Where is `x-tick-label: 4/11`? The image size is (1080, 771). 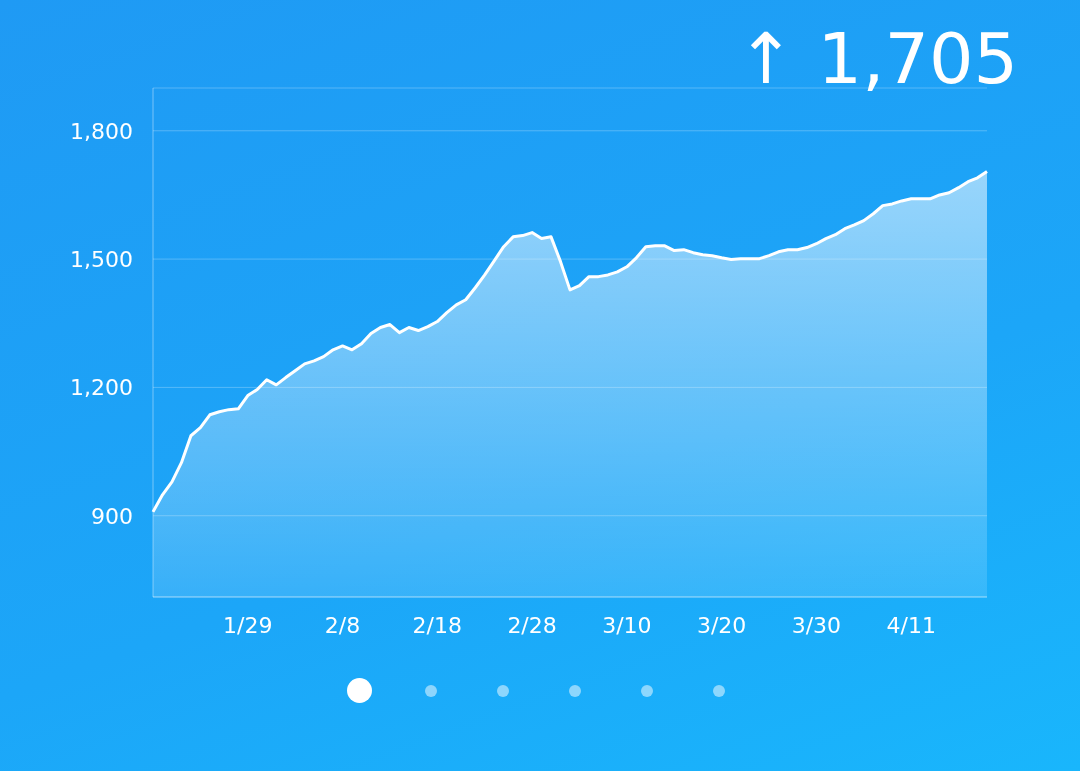
x-tick-label: 4/11 is located at coordinates (911, 625).